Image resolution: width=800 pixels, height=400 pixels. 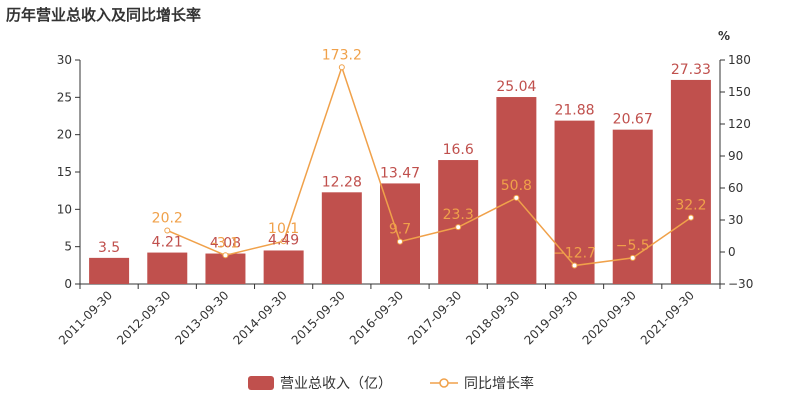 What do you see at coordinates (499, 383) in the screenshot?
I see `legend-growth-label: 同比增长率` at bounding box center [499, 383].